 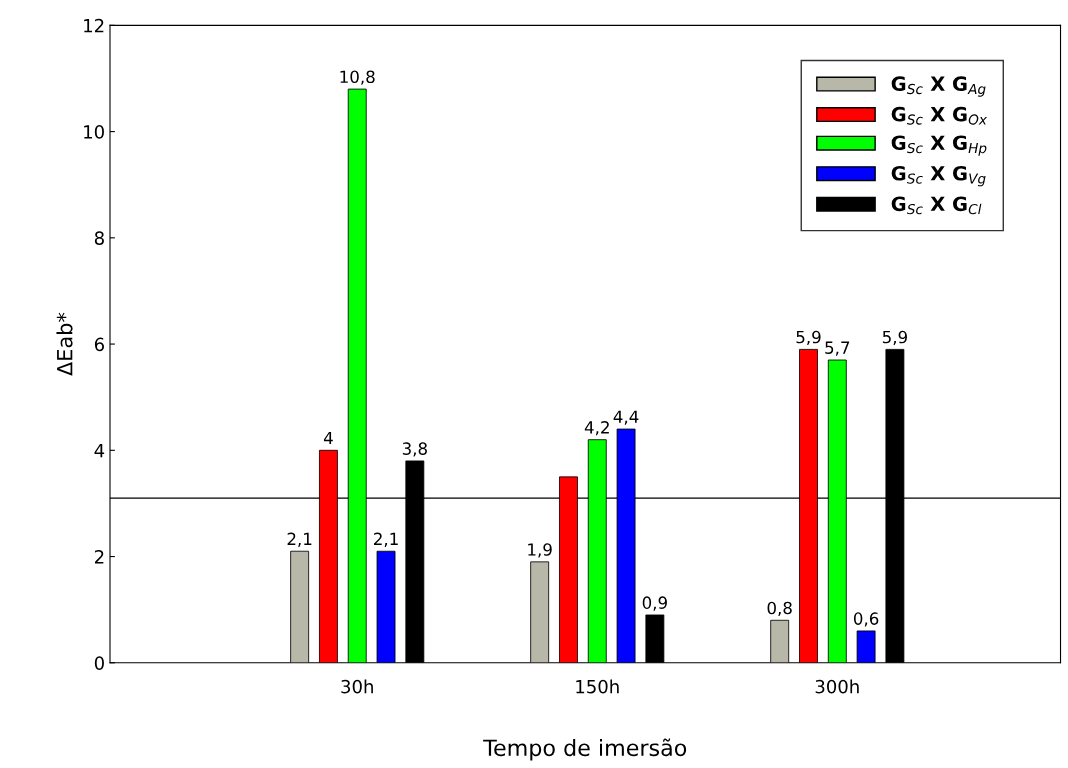 I want to click on y-tick-label: 10, so click(x=94, y=132).